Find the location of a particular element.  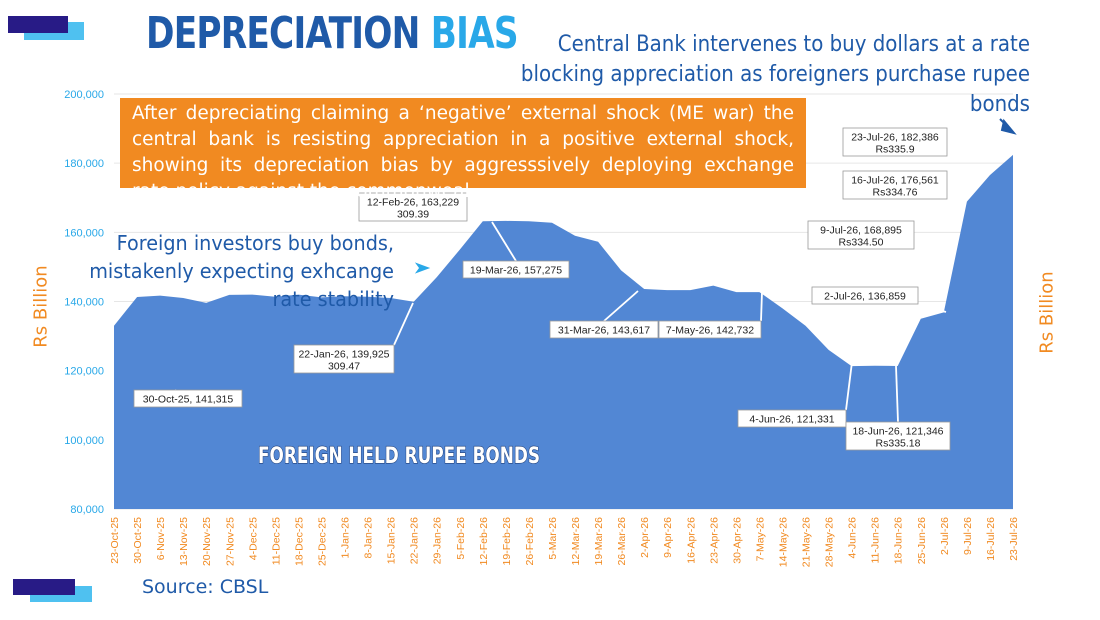

x-tick-label: 20-Nov-25 is located at coordinates (207, 541).